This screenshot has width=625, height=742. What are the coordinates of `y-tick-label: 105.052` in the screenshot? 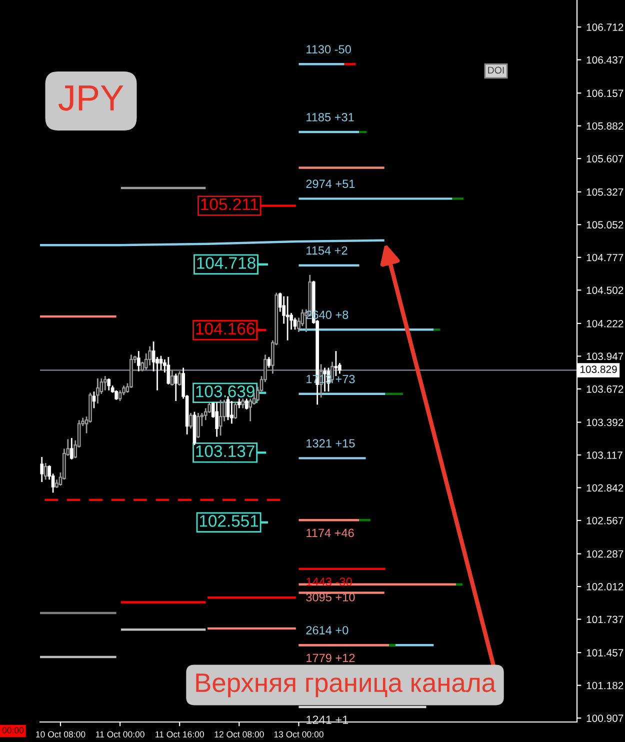 It's located at (605, 225).